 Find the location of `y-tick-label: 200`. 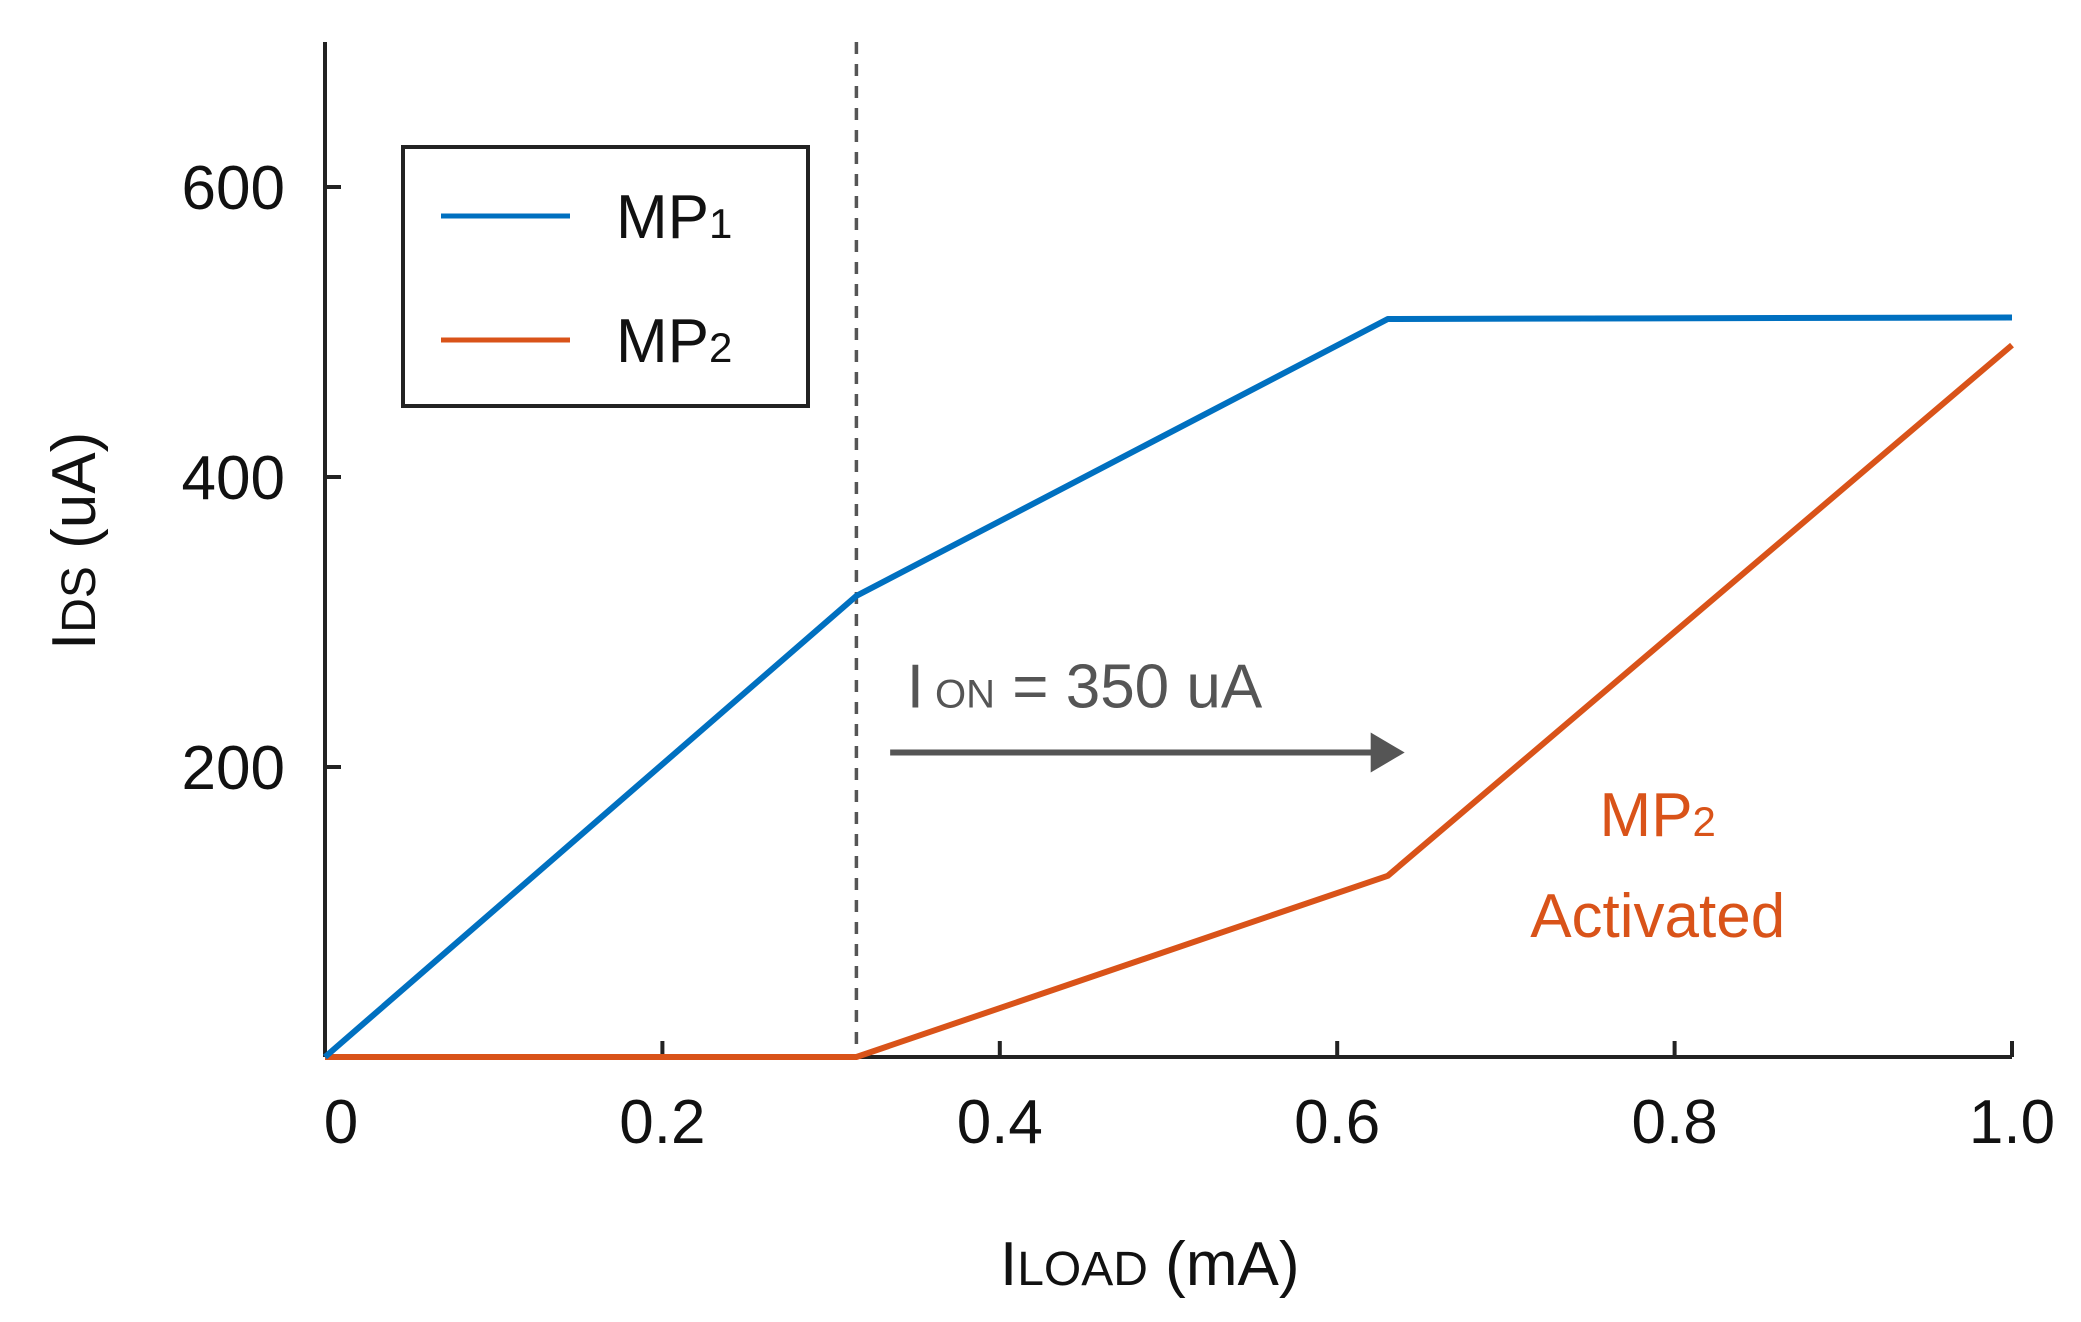

y-tick-label: 200 is located at coordinates (233, 768).